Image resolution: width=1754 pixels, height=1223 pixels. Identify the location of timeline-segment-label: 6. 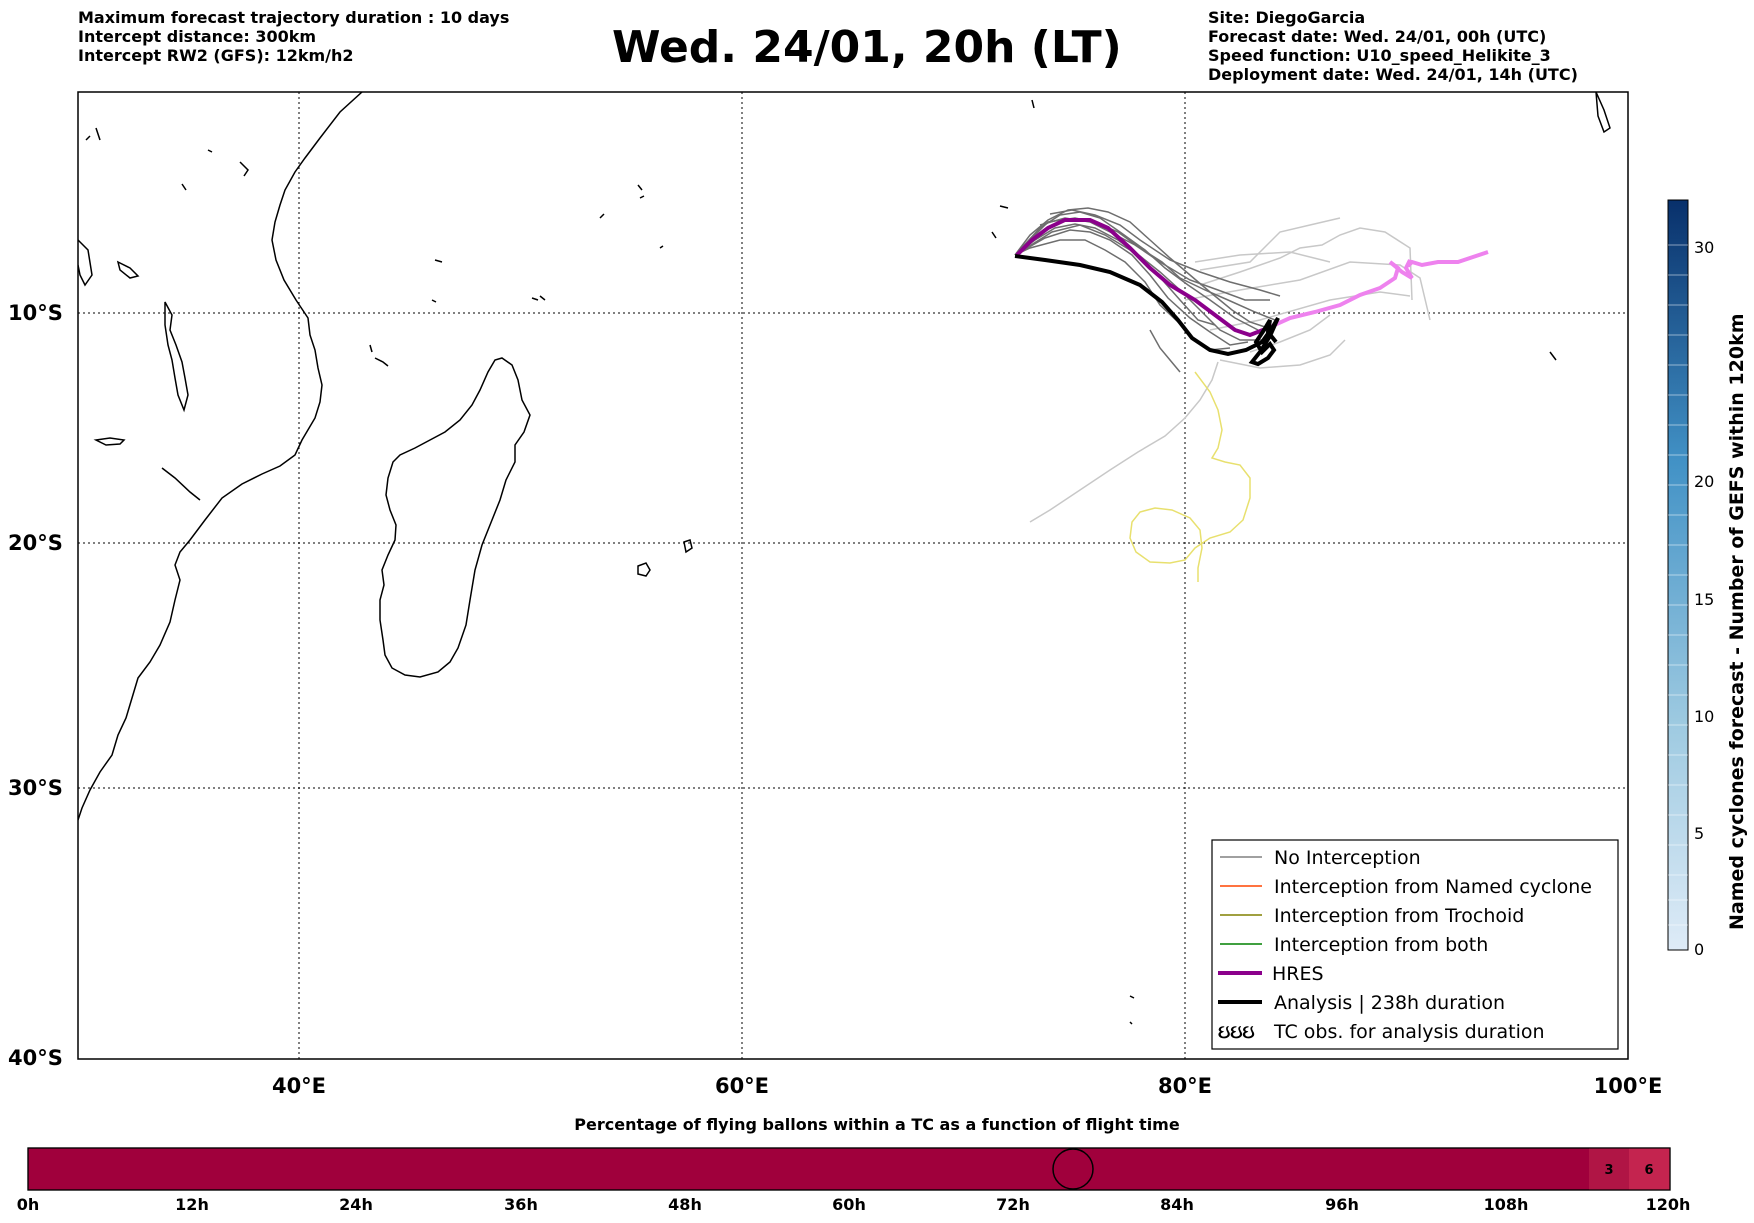
(1648, 1170).